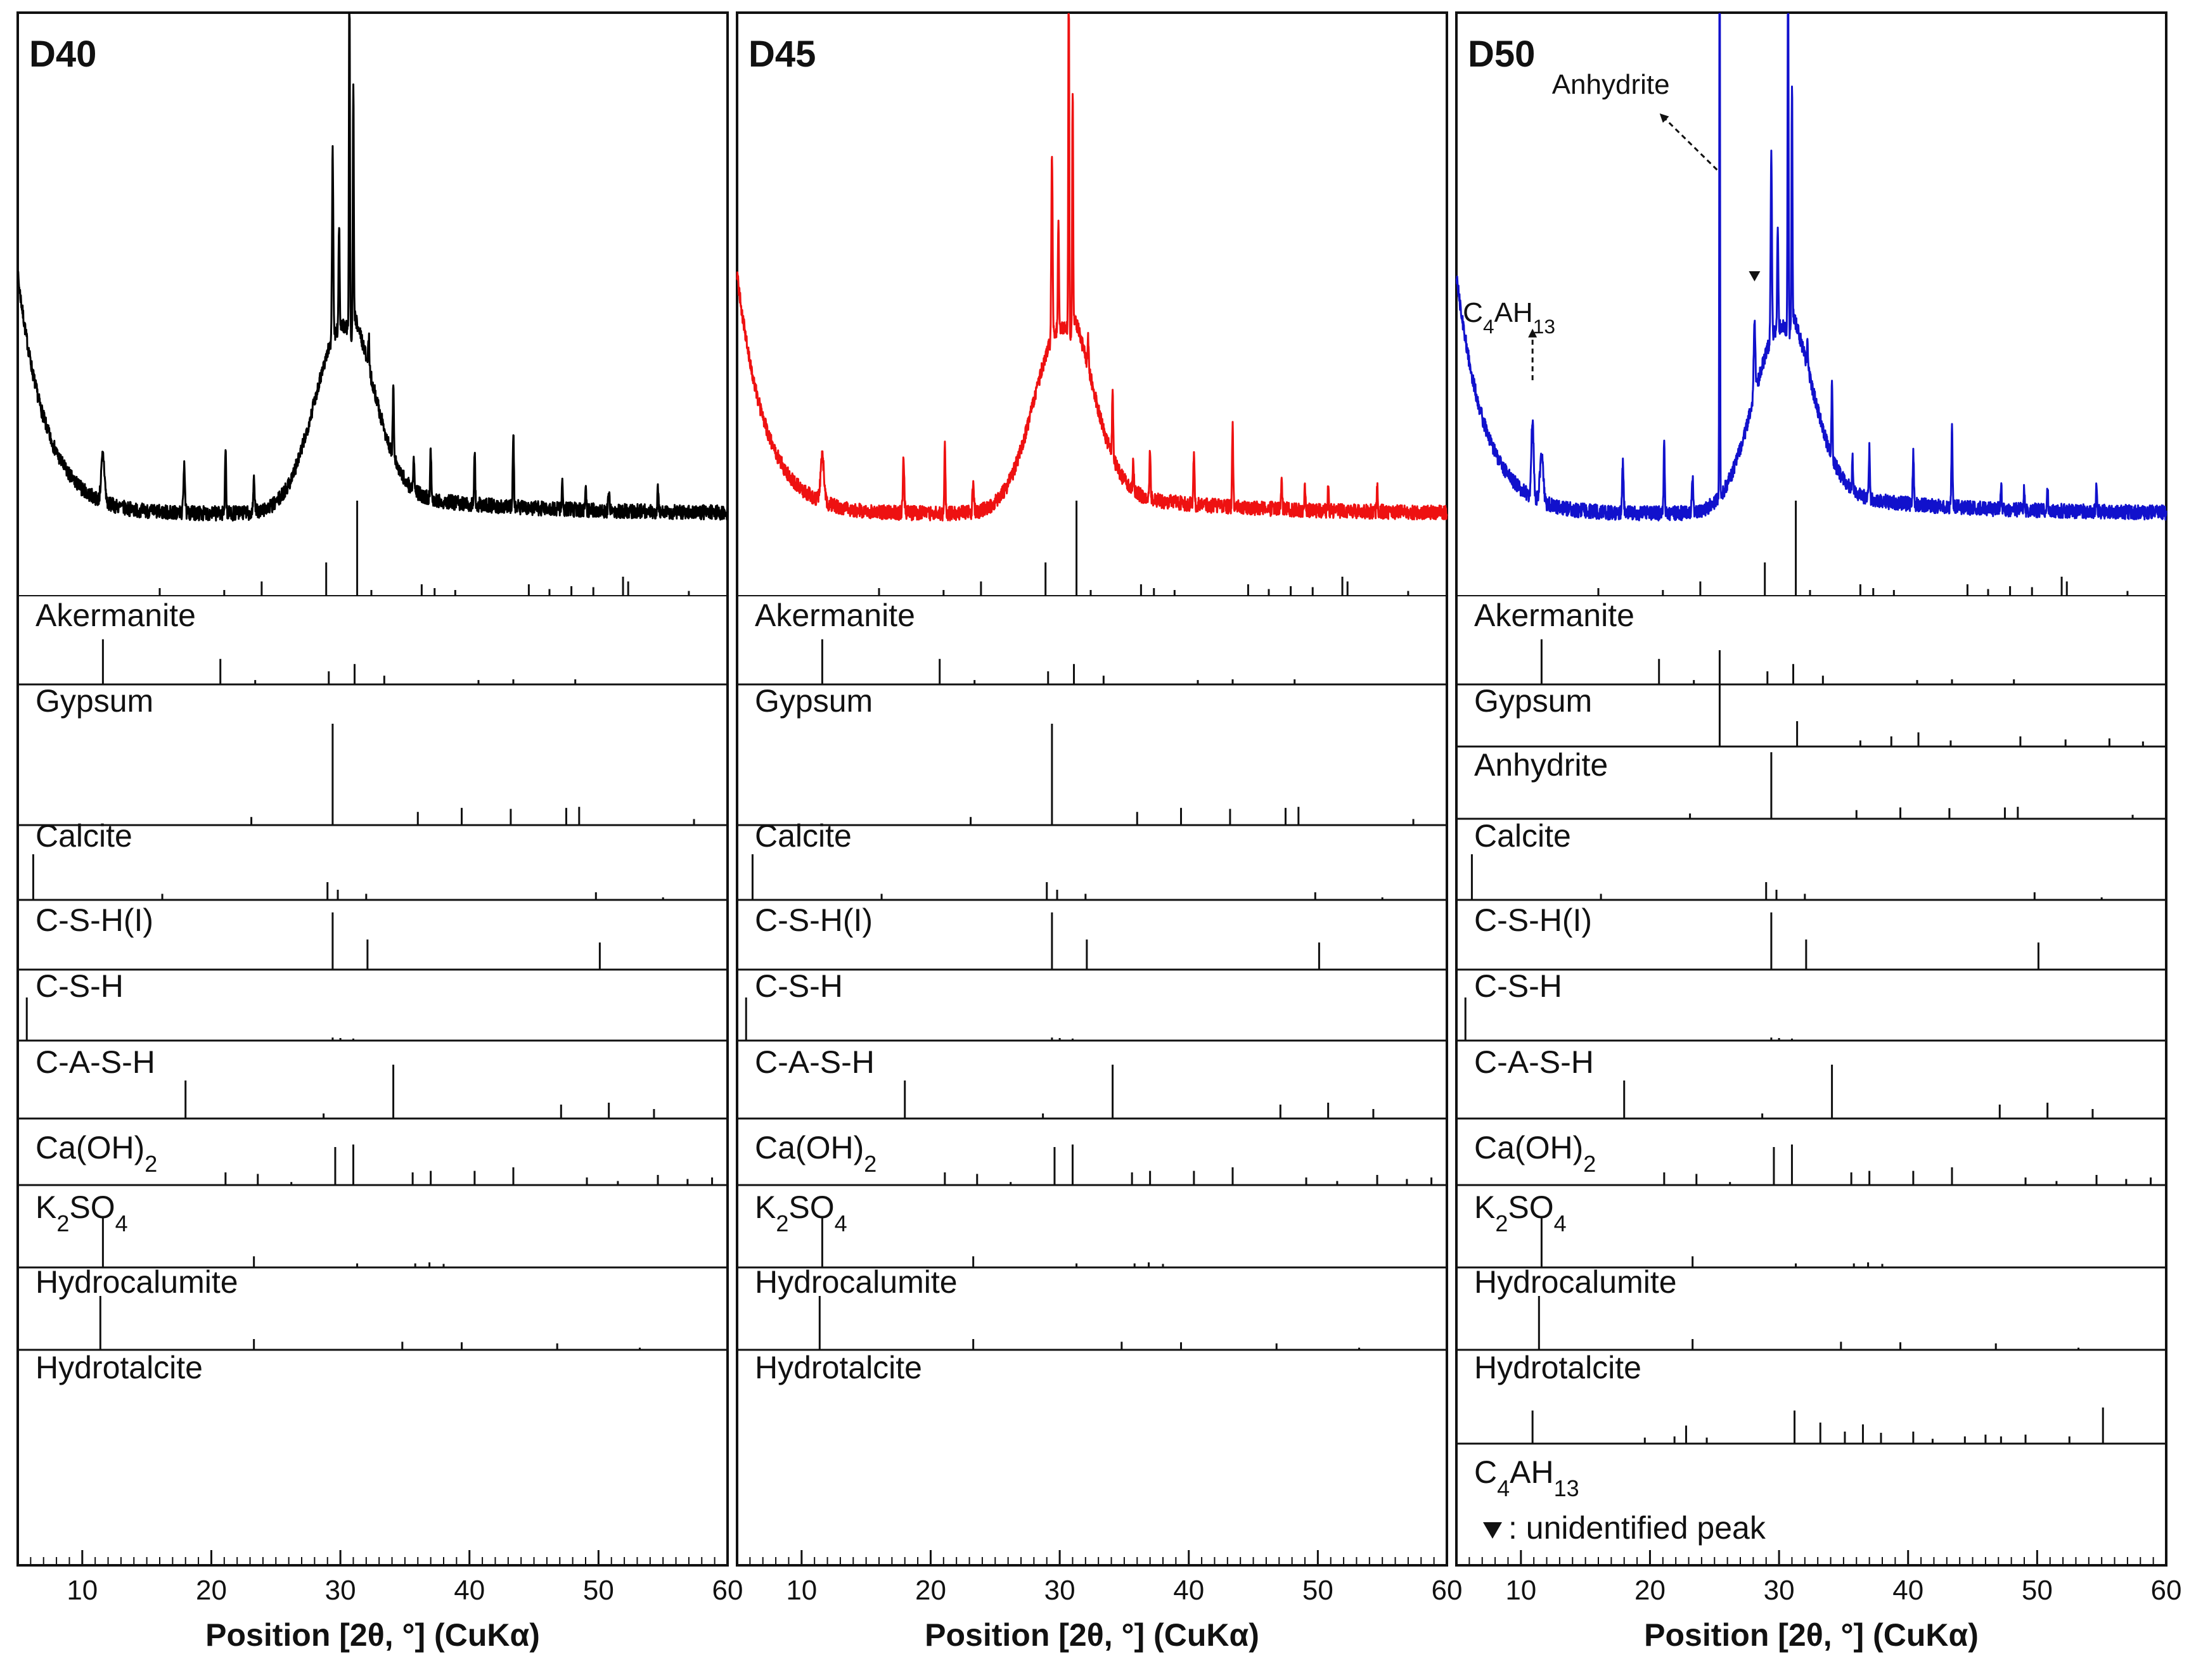 This screenshot has height=1680, width=2196. Describe the element at coordinates (374, 1157) in the screenshot. I see `phase-ca-oh-2-d40: Ca(OH)2` at that location.